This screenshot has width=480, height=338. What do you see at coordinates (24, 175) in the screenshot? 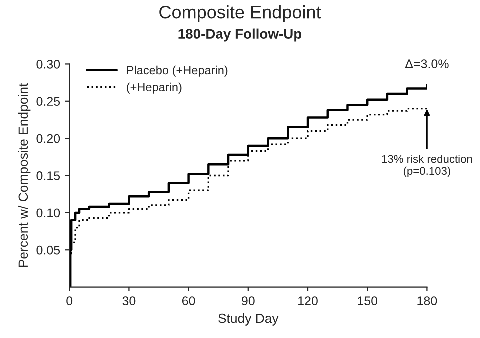
I see `y-axis-title: Percent w/ Composite Endpoint` at bounding box center [24, 175].